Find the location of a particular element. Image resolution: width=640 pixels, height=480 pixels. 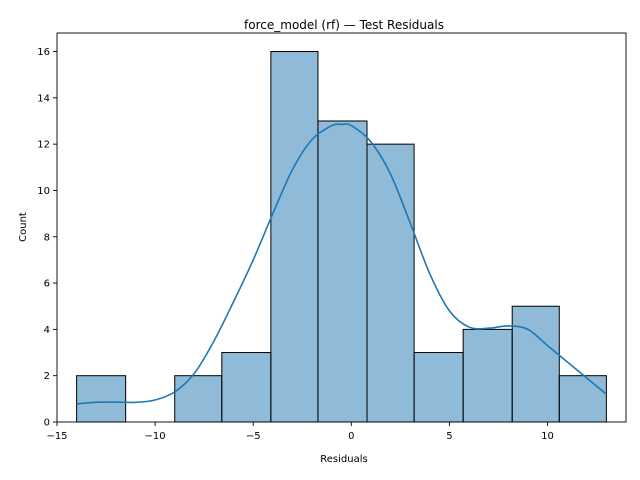

y-tick-label: 6 is located at coordinates (47, 284).